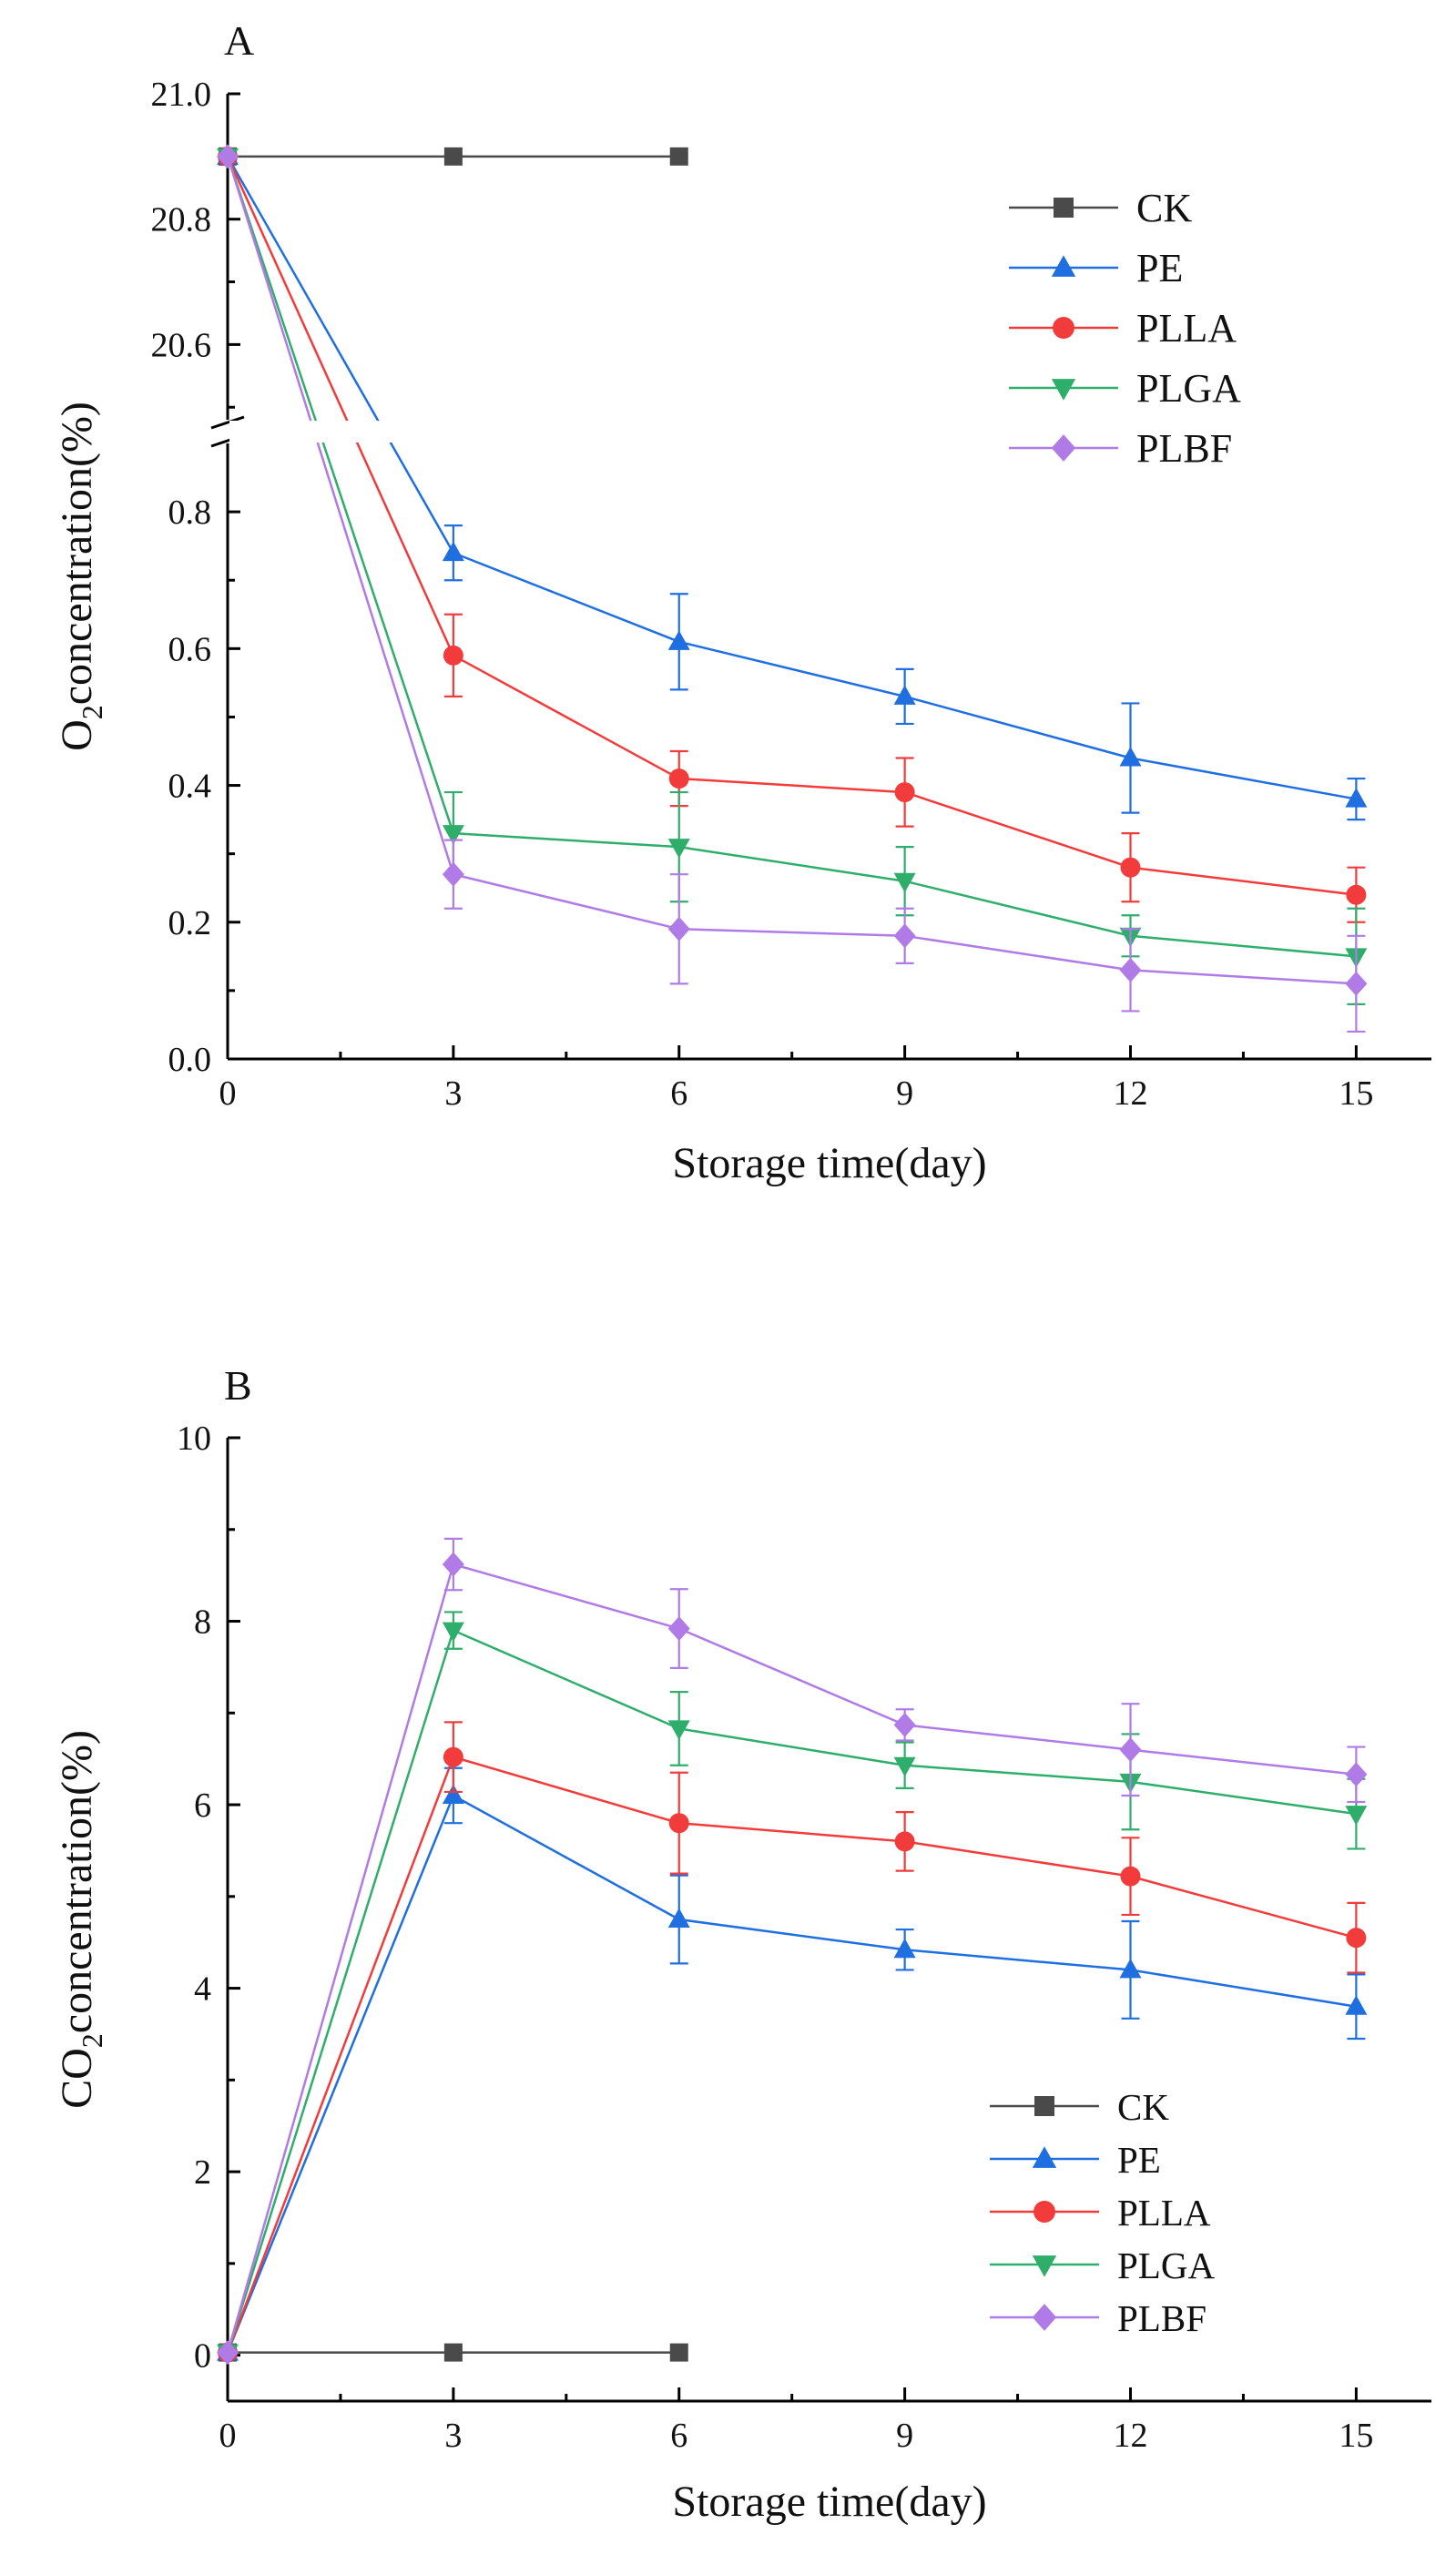  What do you see at coordinates (796, 1079) in the screenshot?
I see `panel-a-x-ticks: 0 3 6 9 12 15` at bounding box center [796, 1079].